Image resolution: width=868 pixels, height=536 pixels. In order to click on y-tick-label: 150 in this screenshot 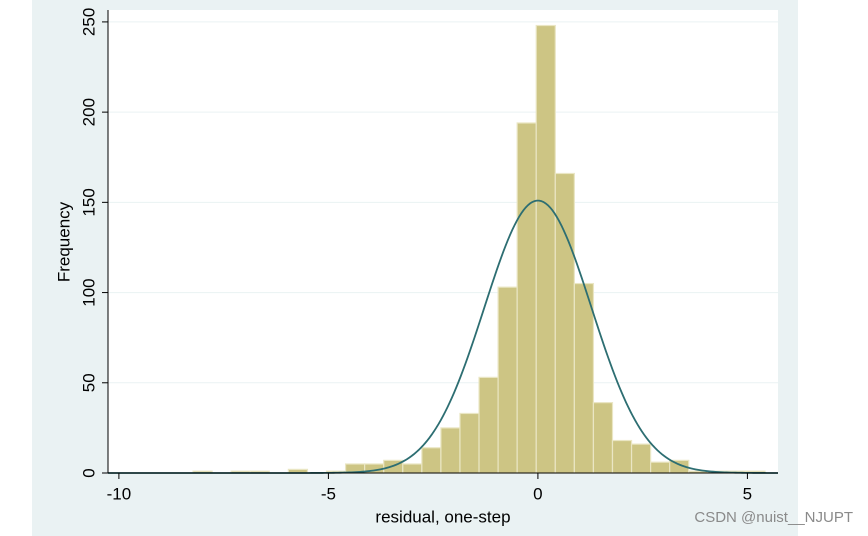, I will do `click(88, 202)`.